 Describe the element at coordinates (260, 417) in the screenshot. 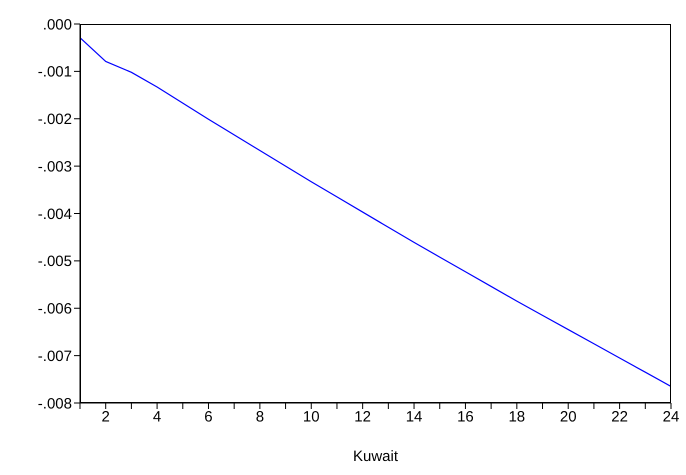

I see `x-tick-label: 8` at that location.